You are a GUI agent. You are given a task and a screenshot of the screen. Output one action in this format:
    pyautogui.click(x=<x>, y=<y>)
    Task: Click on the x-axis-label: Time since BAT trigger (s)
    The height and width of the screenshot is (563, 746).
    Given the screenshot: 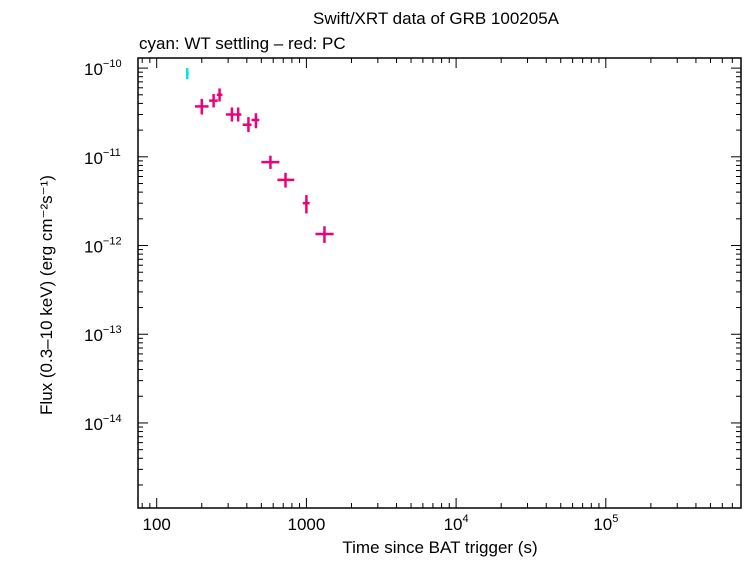 What is the action you would take?
    pyautogui.click(x=439, y=547)
    